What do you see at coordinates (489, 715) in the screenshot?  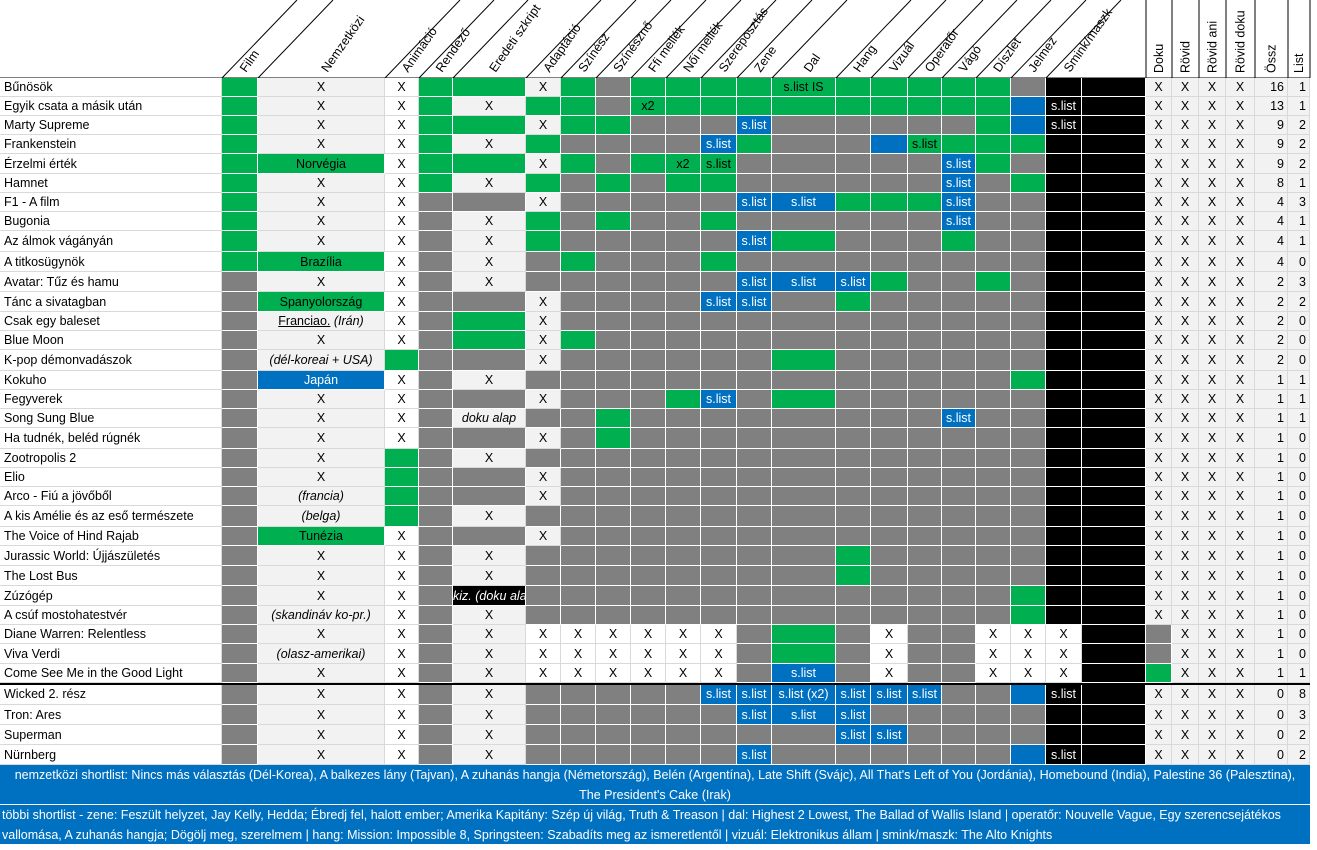 I see `grid-cell-eredeti: X` at bounding box center [489, 715].